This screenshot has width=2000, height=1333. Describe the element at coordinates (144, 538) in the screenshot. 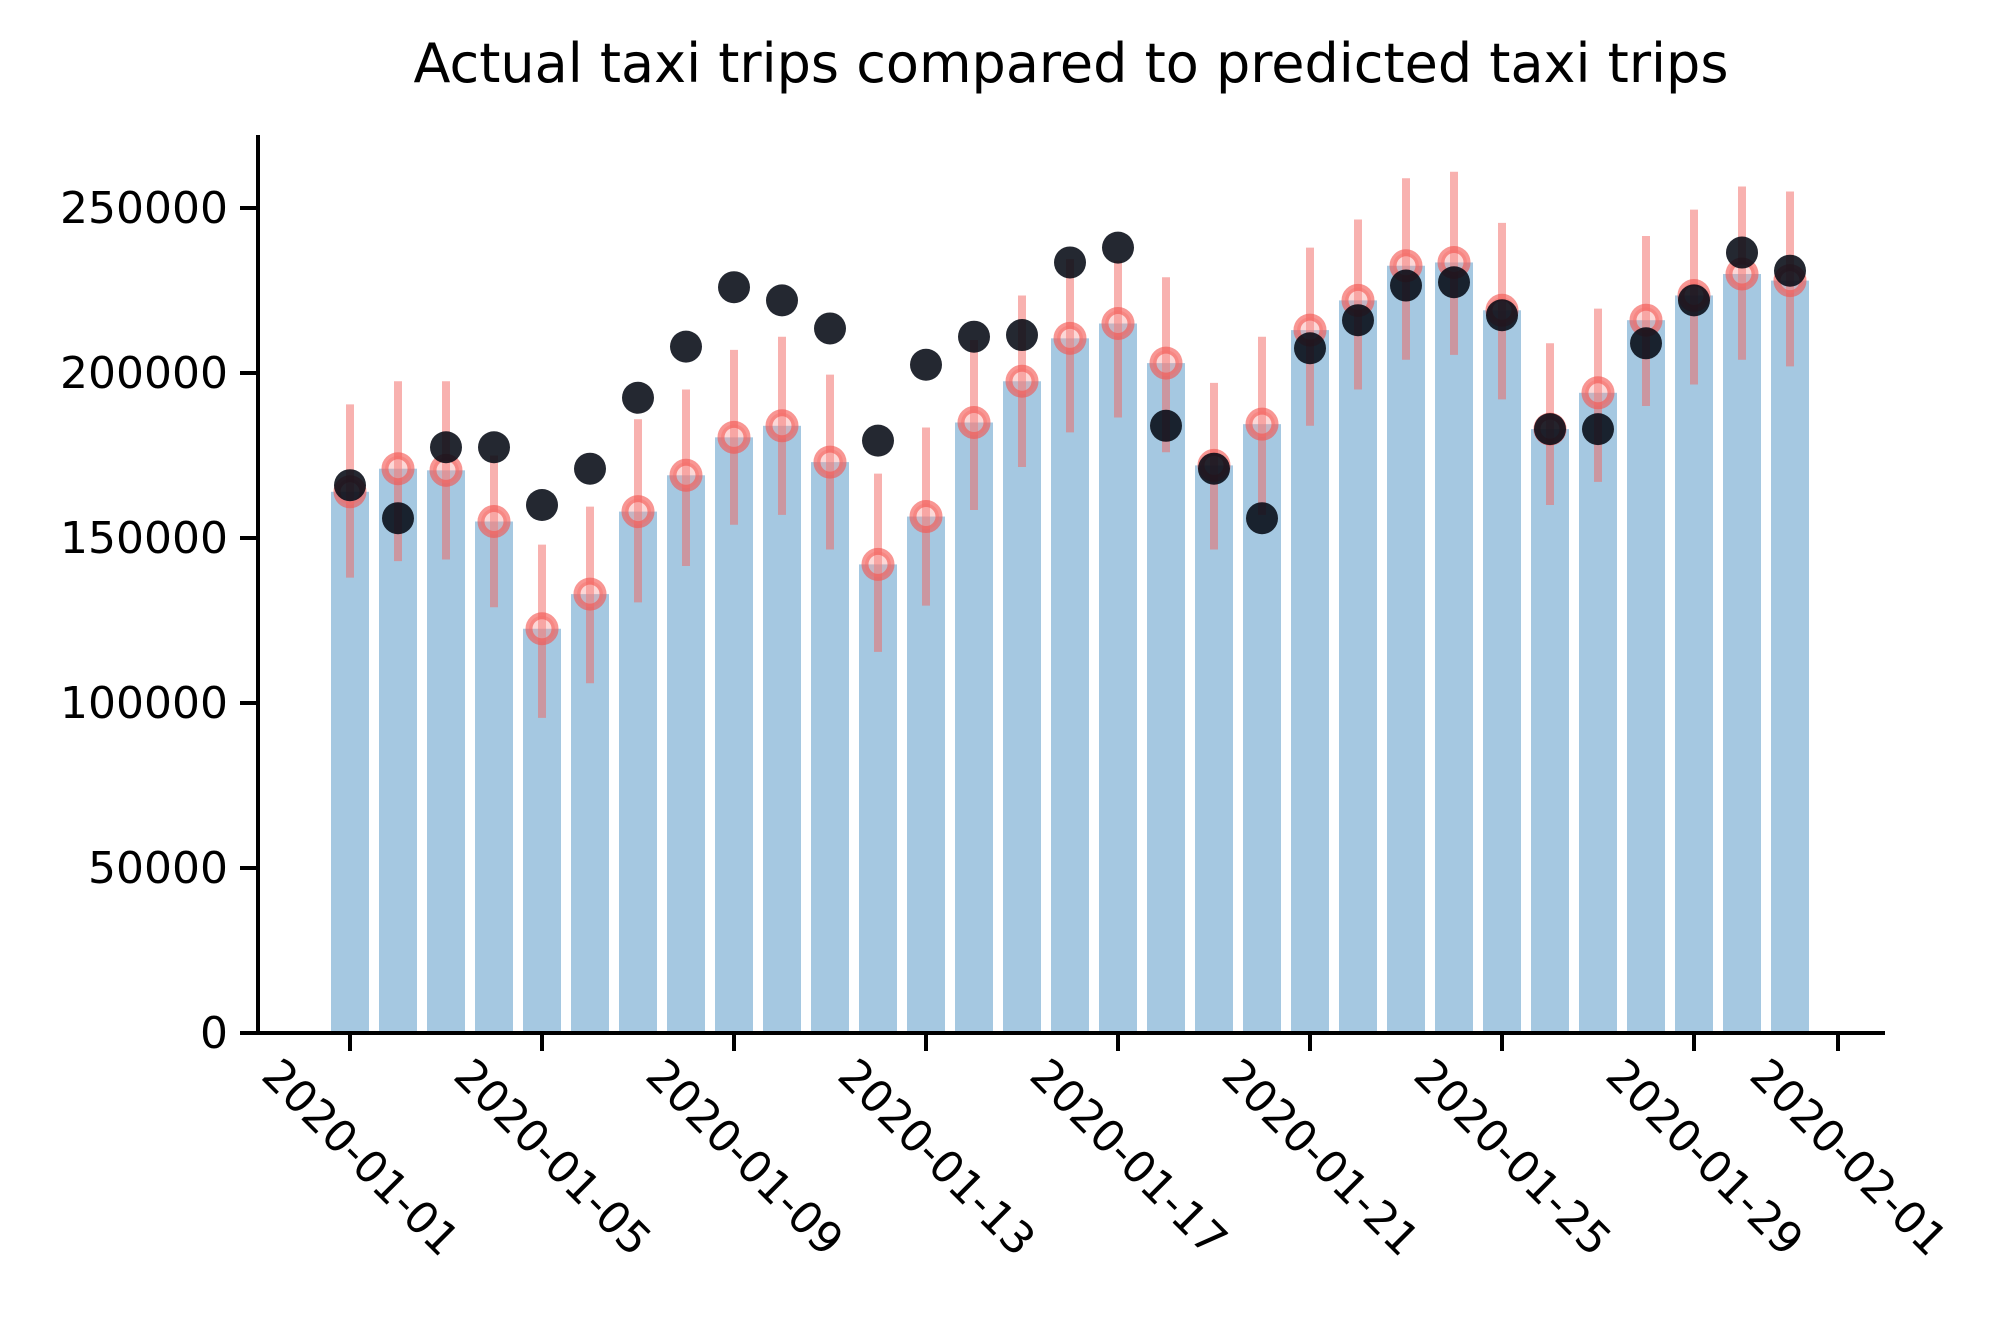

I see `y-tick-label: 150000` at that location.